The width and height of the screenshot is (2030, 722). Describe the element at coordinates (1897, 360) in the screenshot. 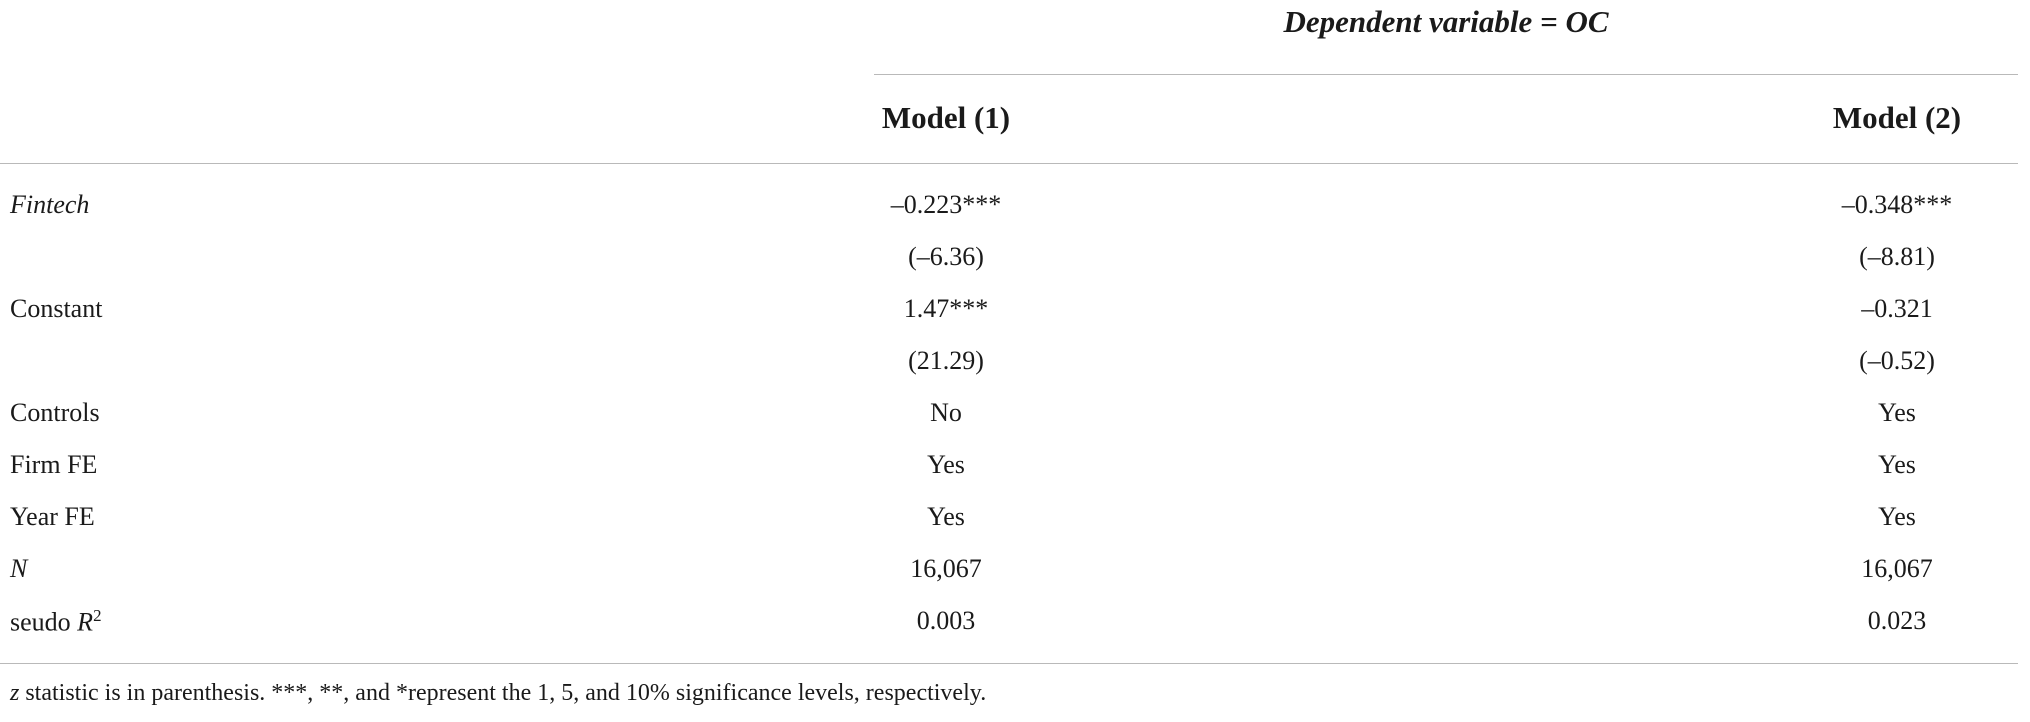

I see `table-cell: (–0.52)` at that location.